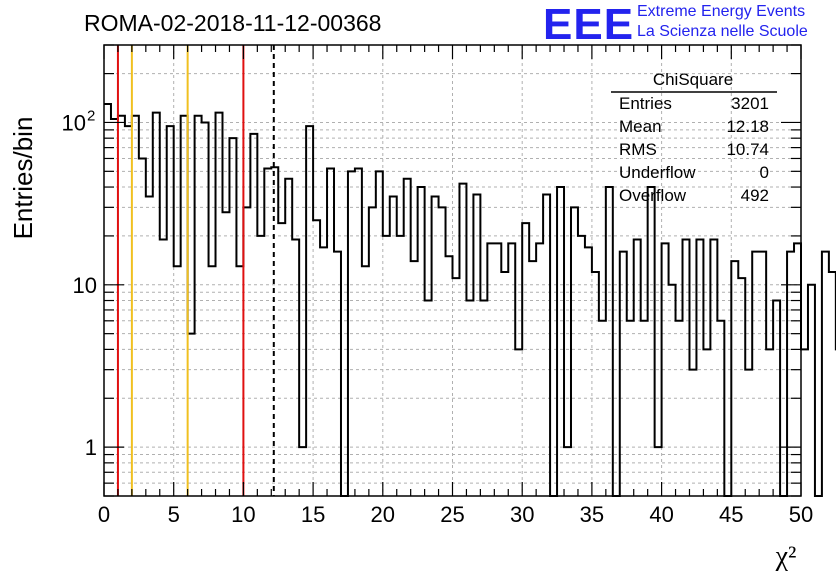  I want to click on stats-value: 3201, so click(750, 103).